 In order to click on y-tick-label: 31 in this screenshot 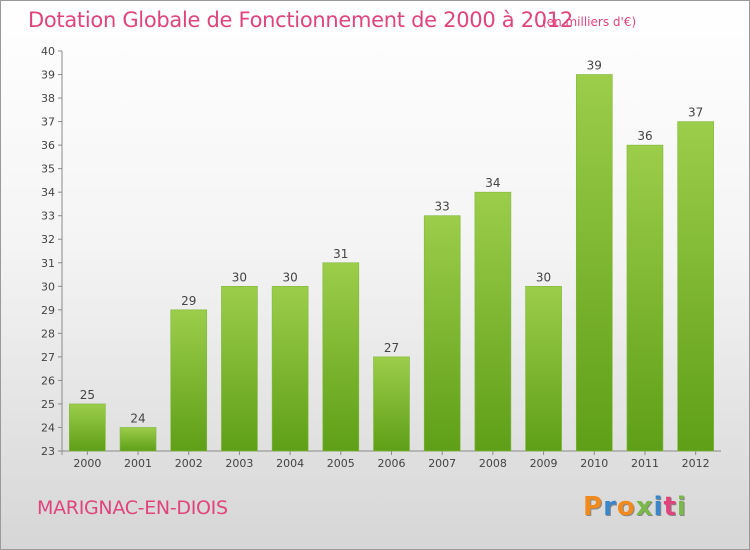, I will do `click(48, 263)`.